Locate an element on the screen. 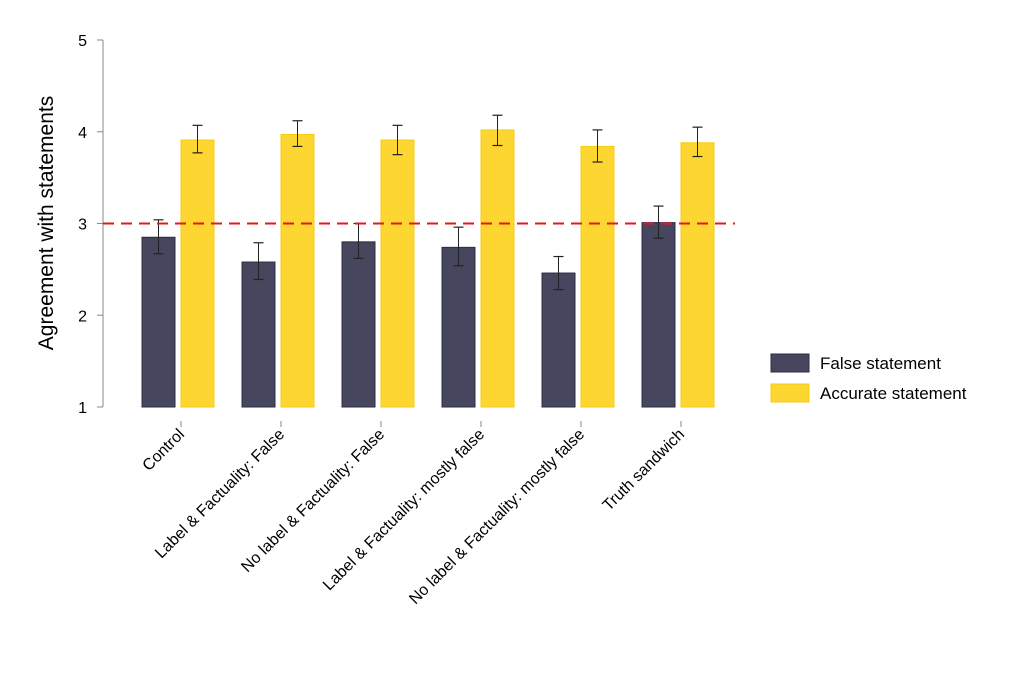 Image resolution: width=1036 pixels, height=696 pixels. x-tick-label: Truth sandwich is located at coordinates (644, 470).